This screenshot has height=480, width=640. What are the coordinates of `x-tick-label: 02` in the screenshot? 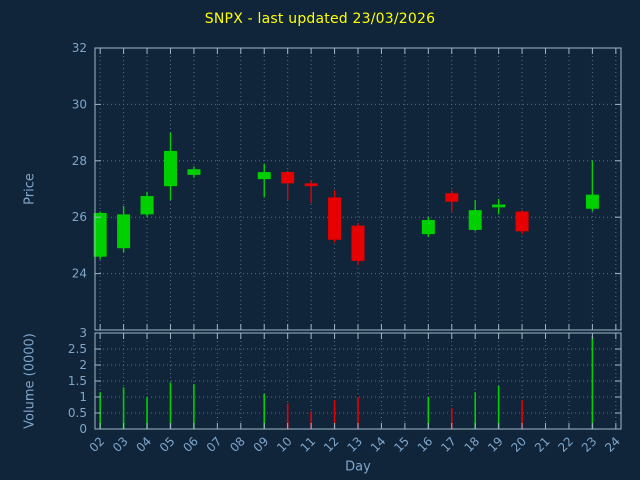 It's located at (97, 444).